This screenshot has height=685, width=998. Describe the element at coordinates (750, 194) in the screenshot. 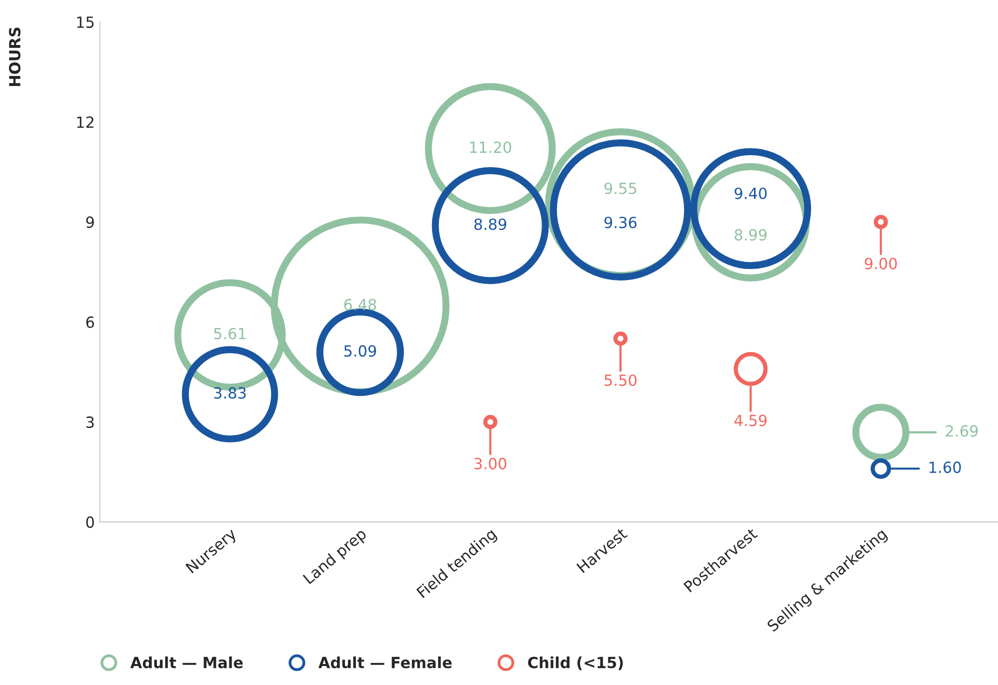

I see `data-label: 9.40` at that location.